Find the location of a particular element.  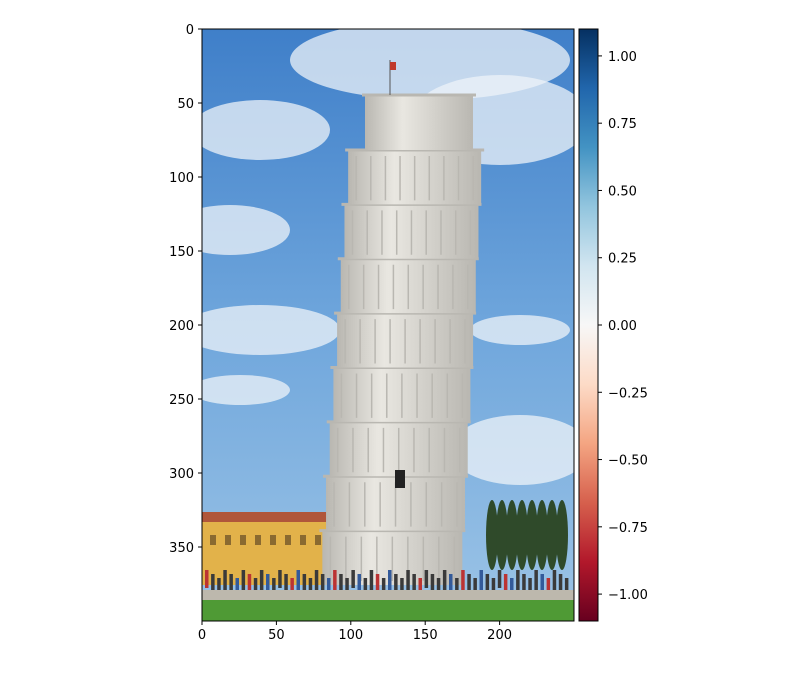

x-tick-label: 100 is located at coordinates (350, 635).